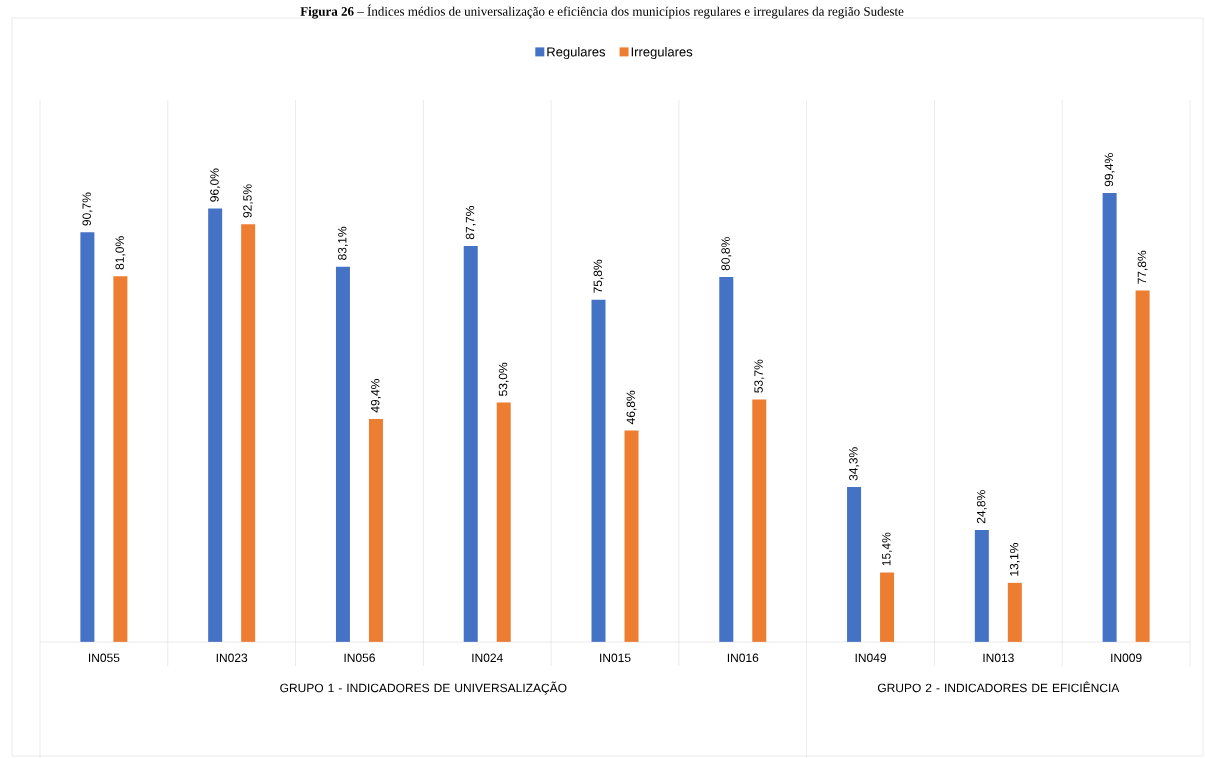 The image size is (1205, 758). I want to click on data-label: 83,1%, so click(343, 243).